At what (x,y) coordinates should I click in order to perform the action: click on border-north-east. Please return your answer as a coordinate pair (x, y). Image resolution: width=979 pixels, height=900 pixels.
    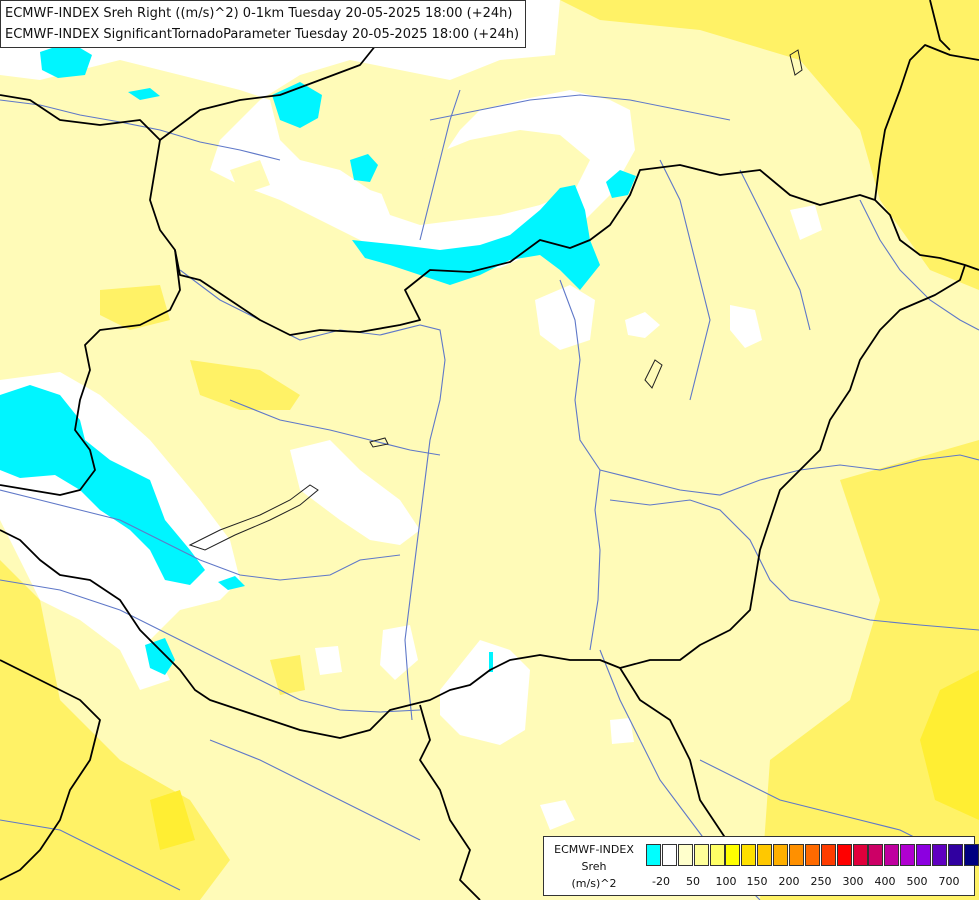
    Looking at the image, I should click on (940, 25).